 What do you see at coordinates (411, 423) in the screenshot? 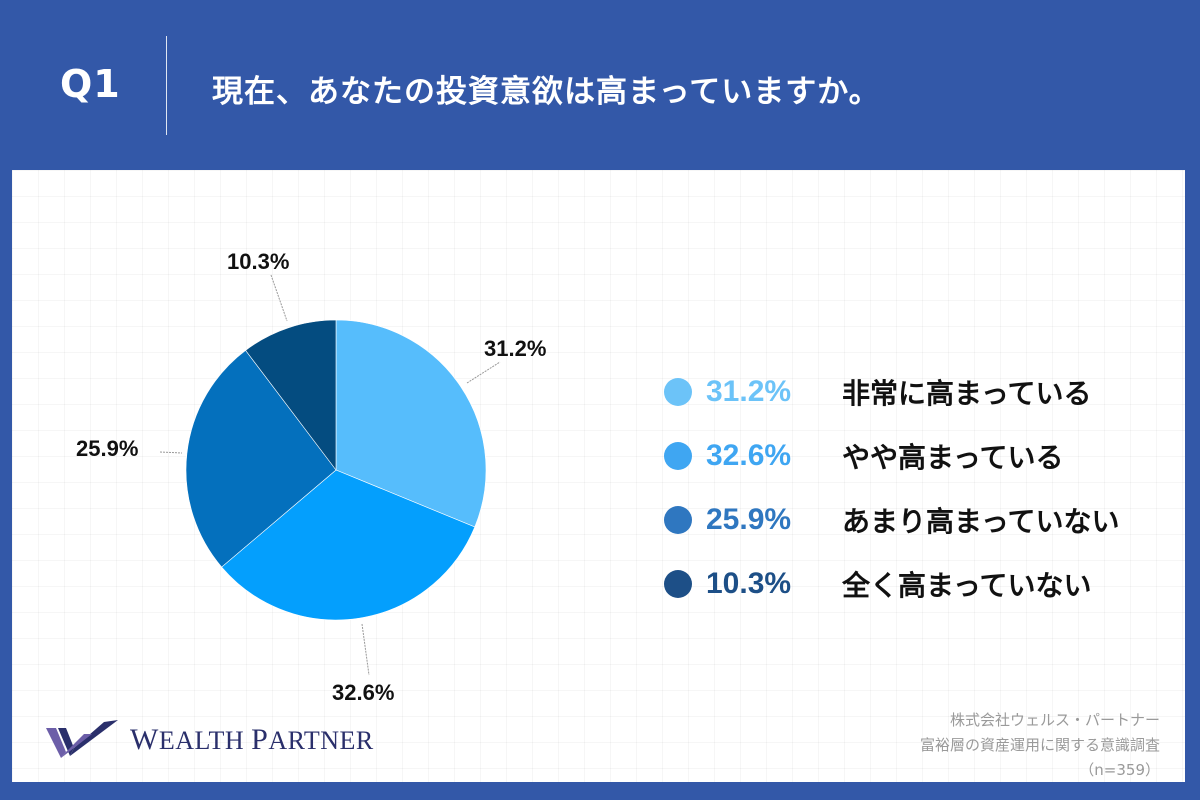
I see `pie-slice-very-high` at bounding box center [411, 423].